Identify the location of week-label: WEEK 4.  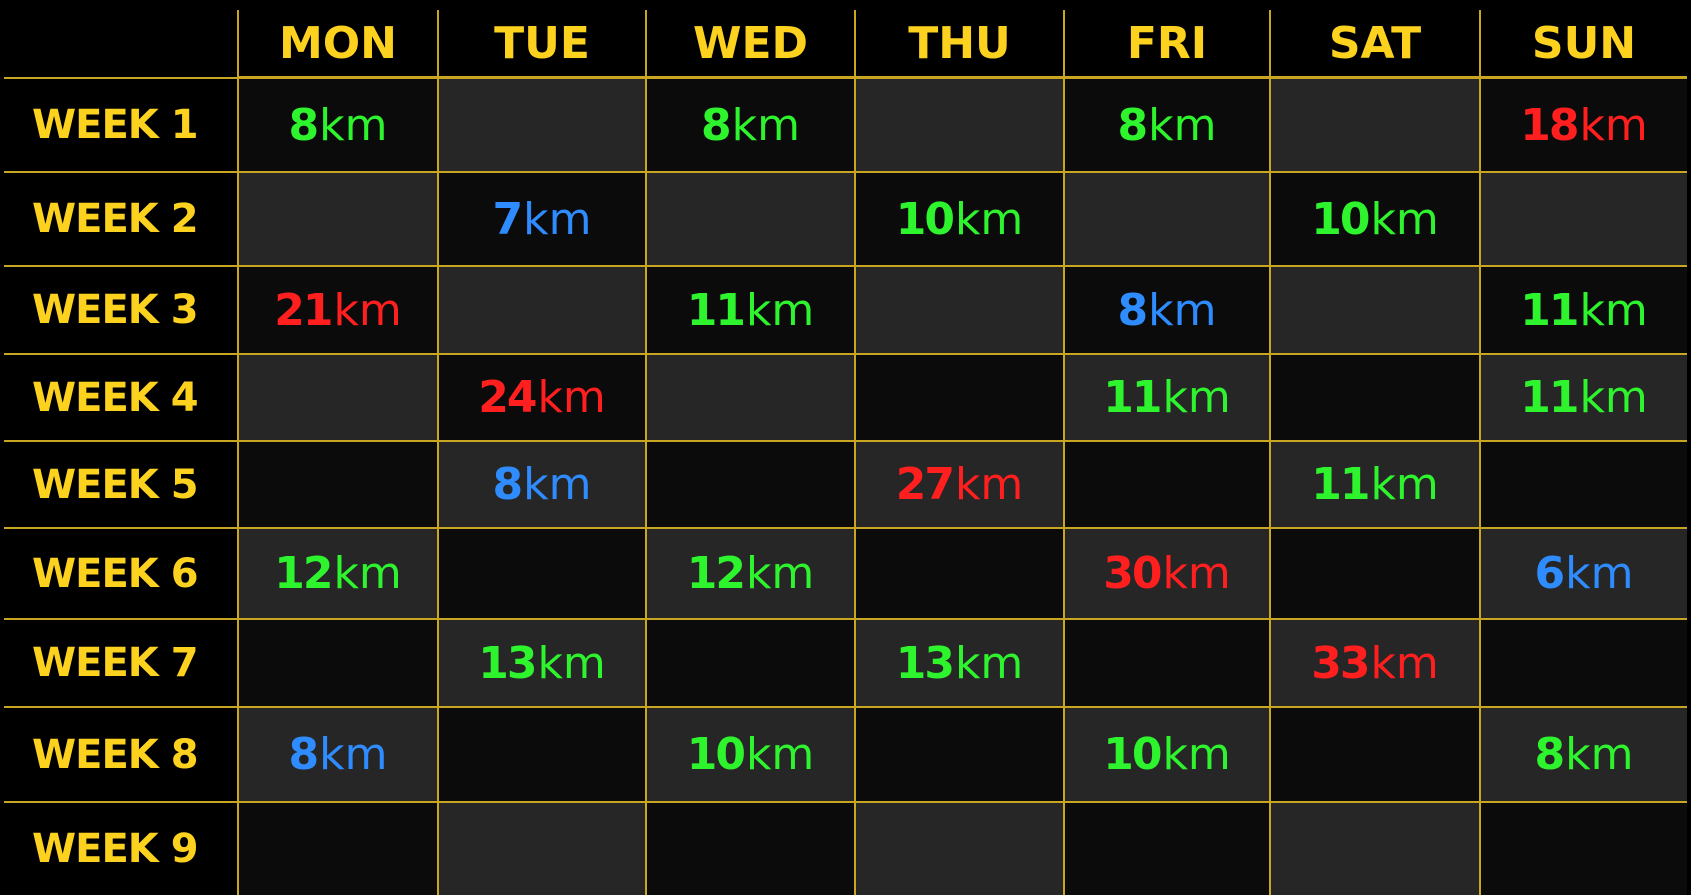
(115, 397).